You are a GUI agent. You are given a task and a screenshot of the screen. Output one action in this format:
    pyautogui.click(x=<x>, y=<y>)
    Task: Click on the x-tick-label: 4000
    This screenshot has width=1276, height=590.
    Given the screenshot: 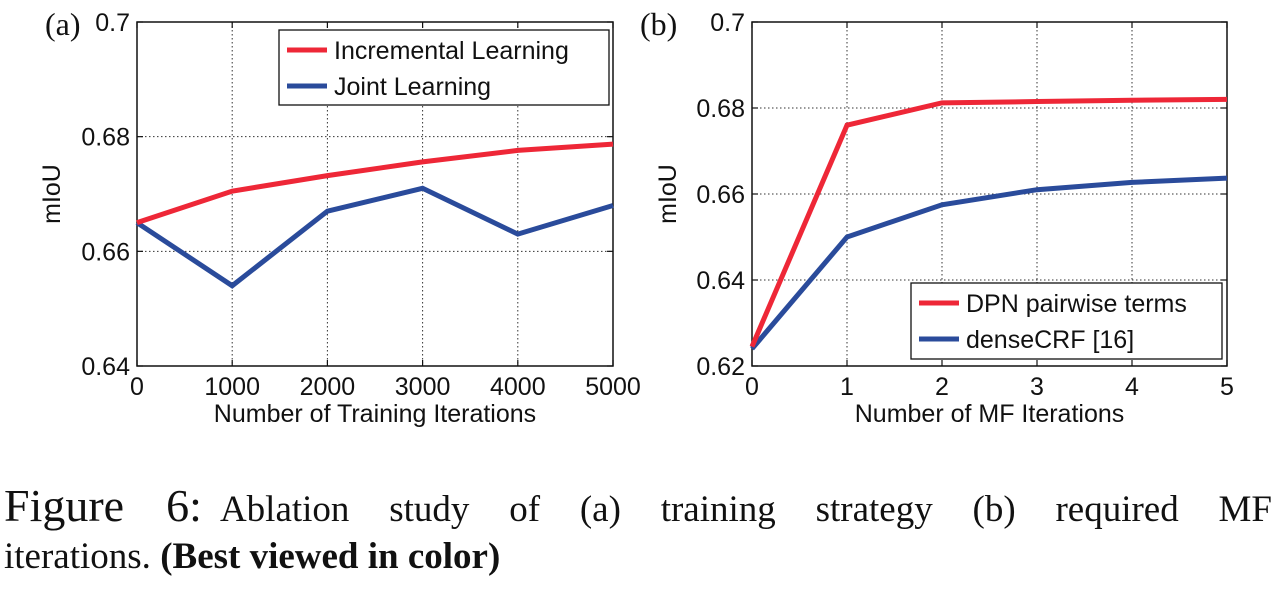 What is the action you would take?
    pyautogui.click(x=518, y=387)
    